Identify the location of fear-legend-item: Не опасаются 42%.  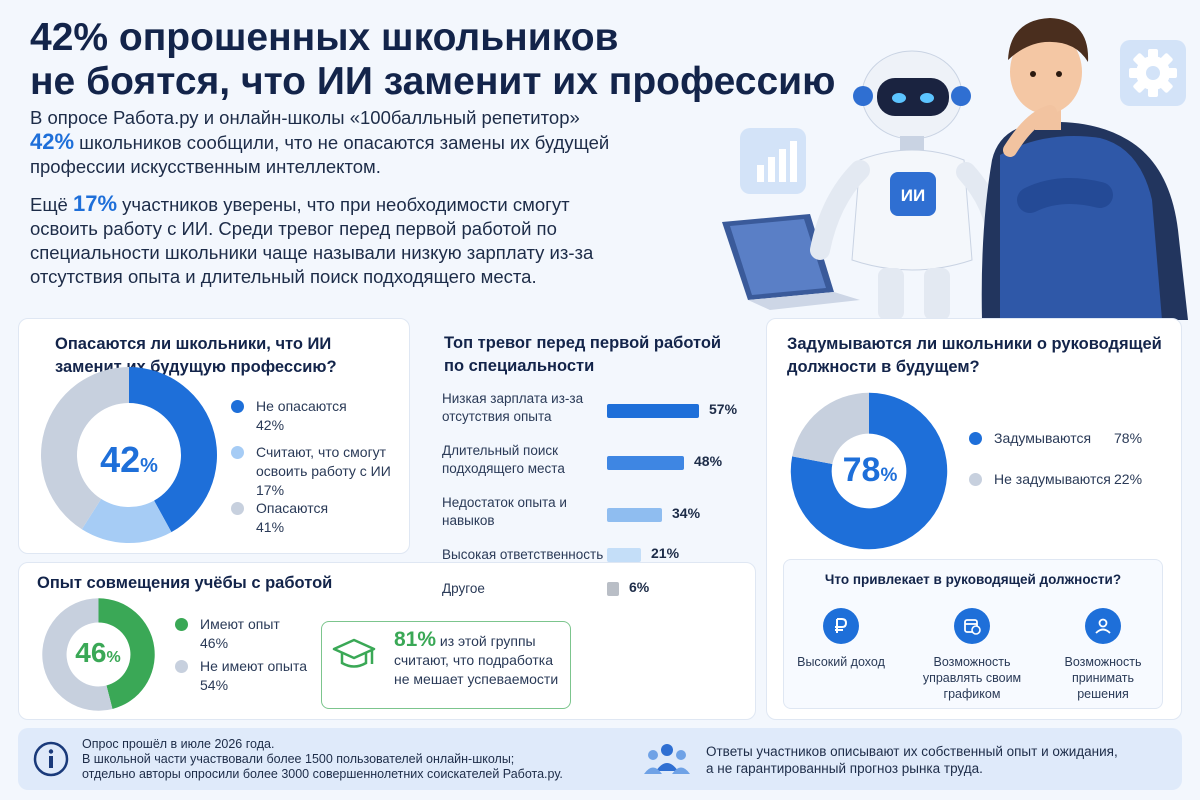
(316, 416).